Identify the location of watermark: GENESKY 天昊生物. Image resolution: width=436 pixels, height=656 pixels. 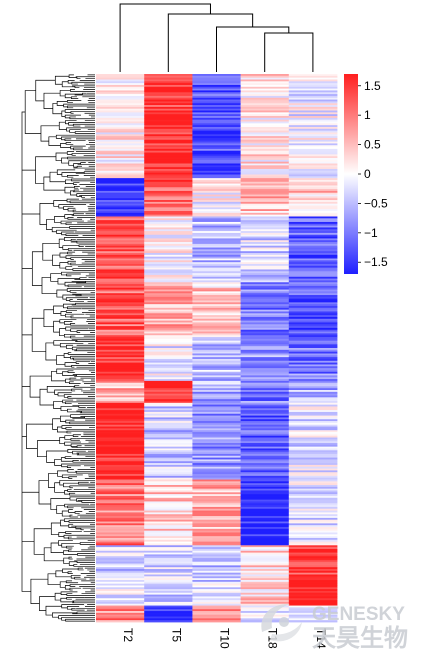
(334, 627).